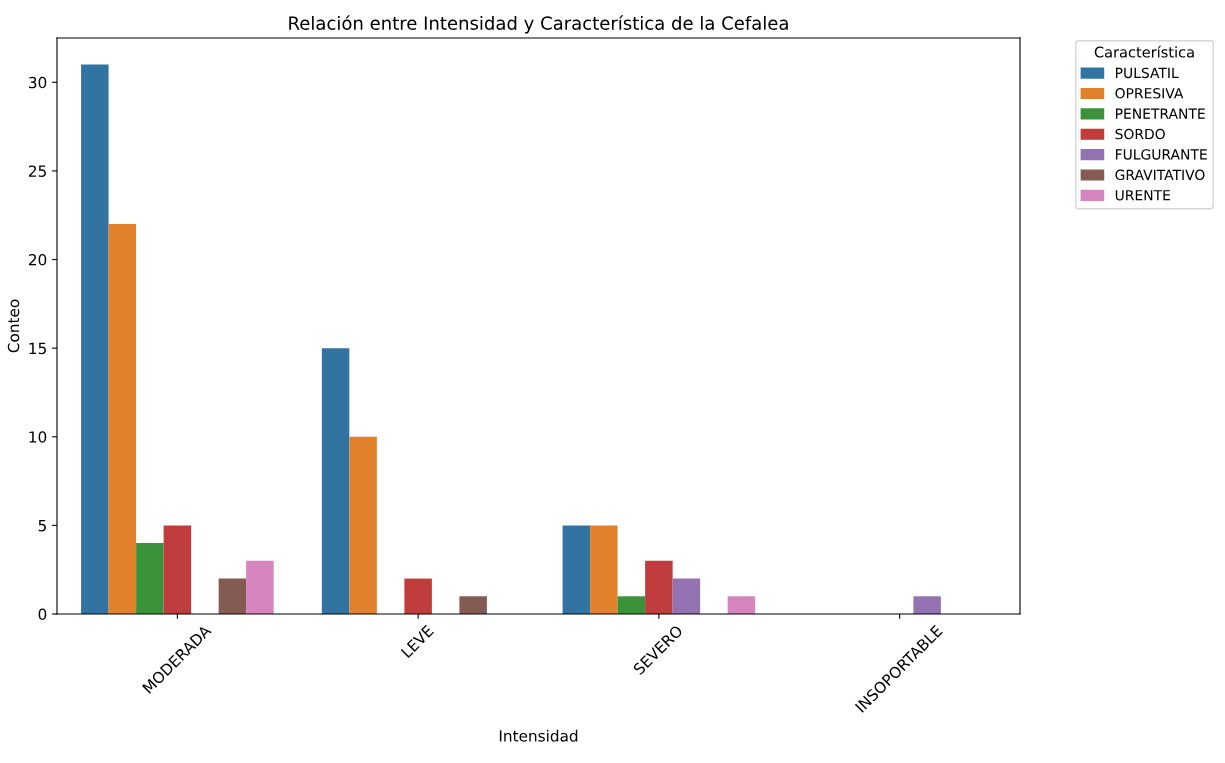 This screenshot has height=763, width=1225. What do you see at coordinates (1142, 195) in the screenshot?
I see `legend-label: URENTE` at bounding box center [1142, 195].